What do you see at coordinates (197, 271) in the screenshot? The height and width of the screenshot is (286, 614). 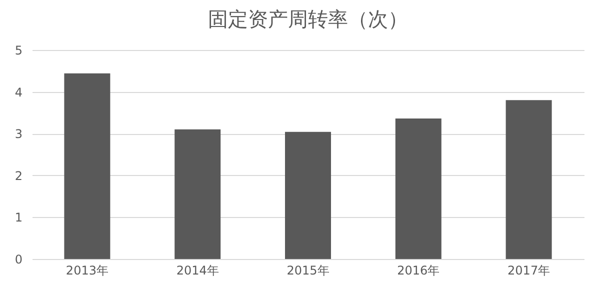 I see `x-tick-label: 2014年` at bounding box center [197, 271].